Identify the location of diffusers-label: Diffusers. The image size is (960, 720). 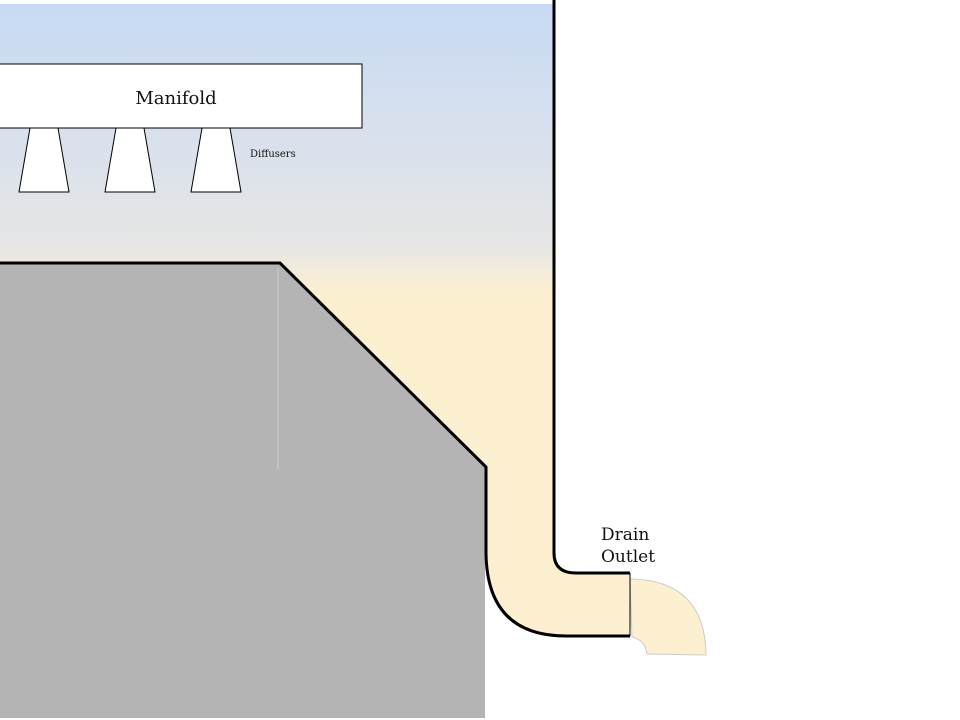
(273, 154).